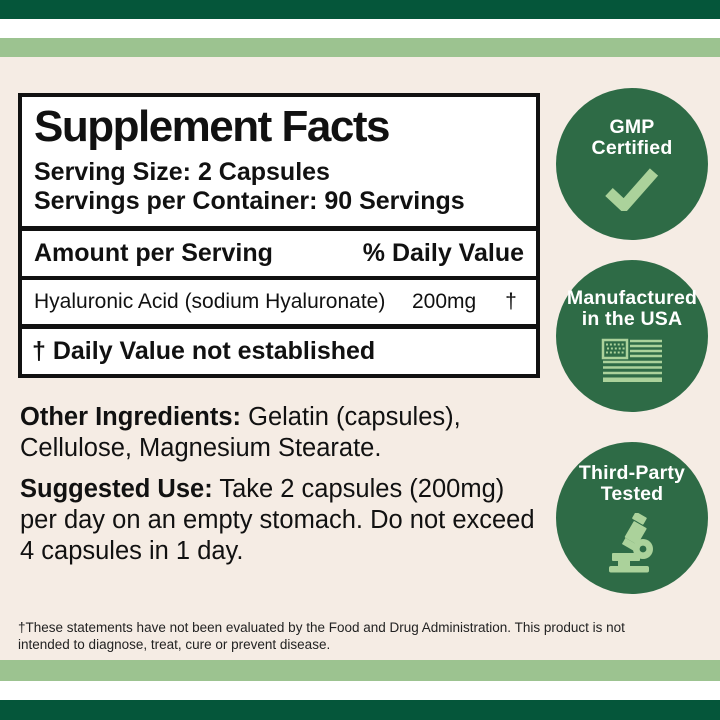 This screenshot has height=720, width=720. What do you see at coordinates (632, 164) in the screenshot?
I see `badge-gmp-certified: GMP Certified` at bounding box center [632, 164].